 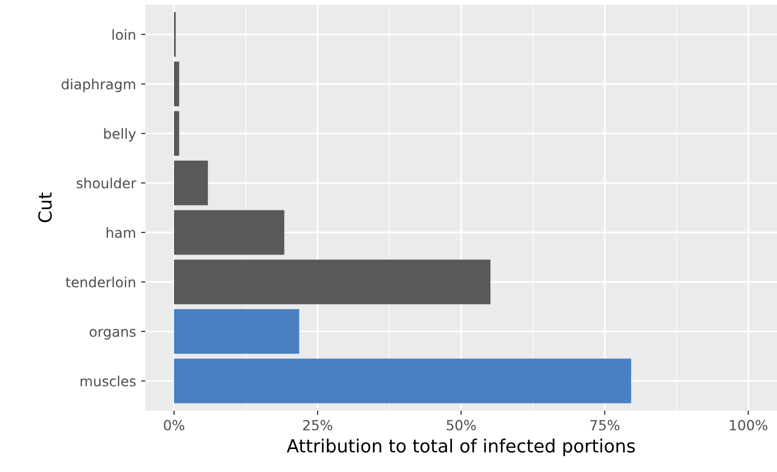 What do you see at coordinates (460, 447) in the screenshot?
I see `x-axis-title: Attribution to total of infected portions` at bounding box center [460, 447].